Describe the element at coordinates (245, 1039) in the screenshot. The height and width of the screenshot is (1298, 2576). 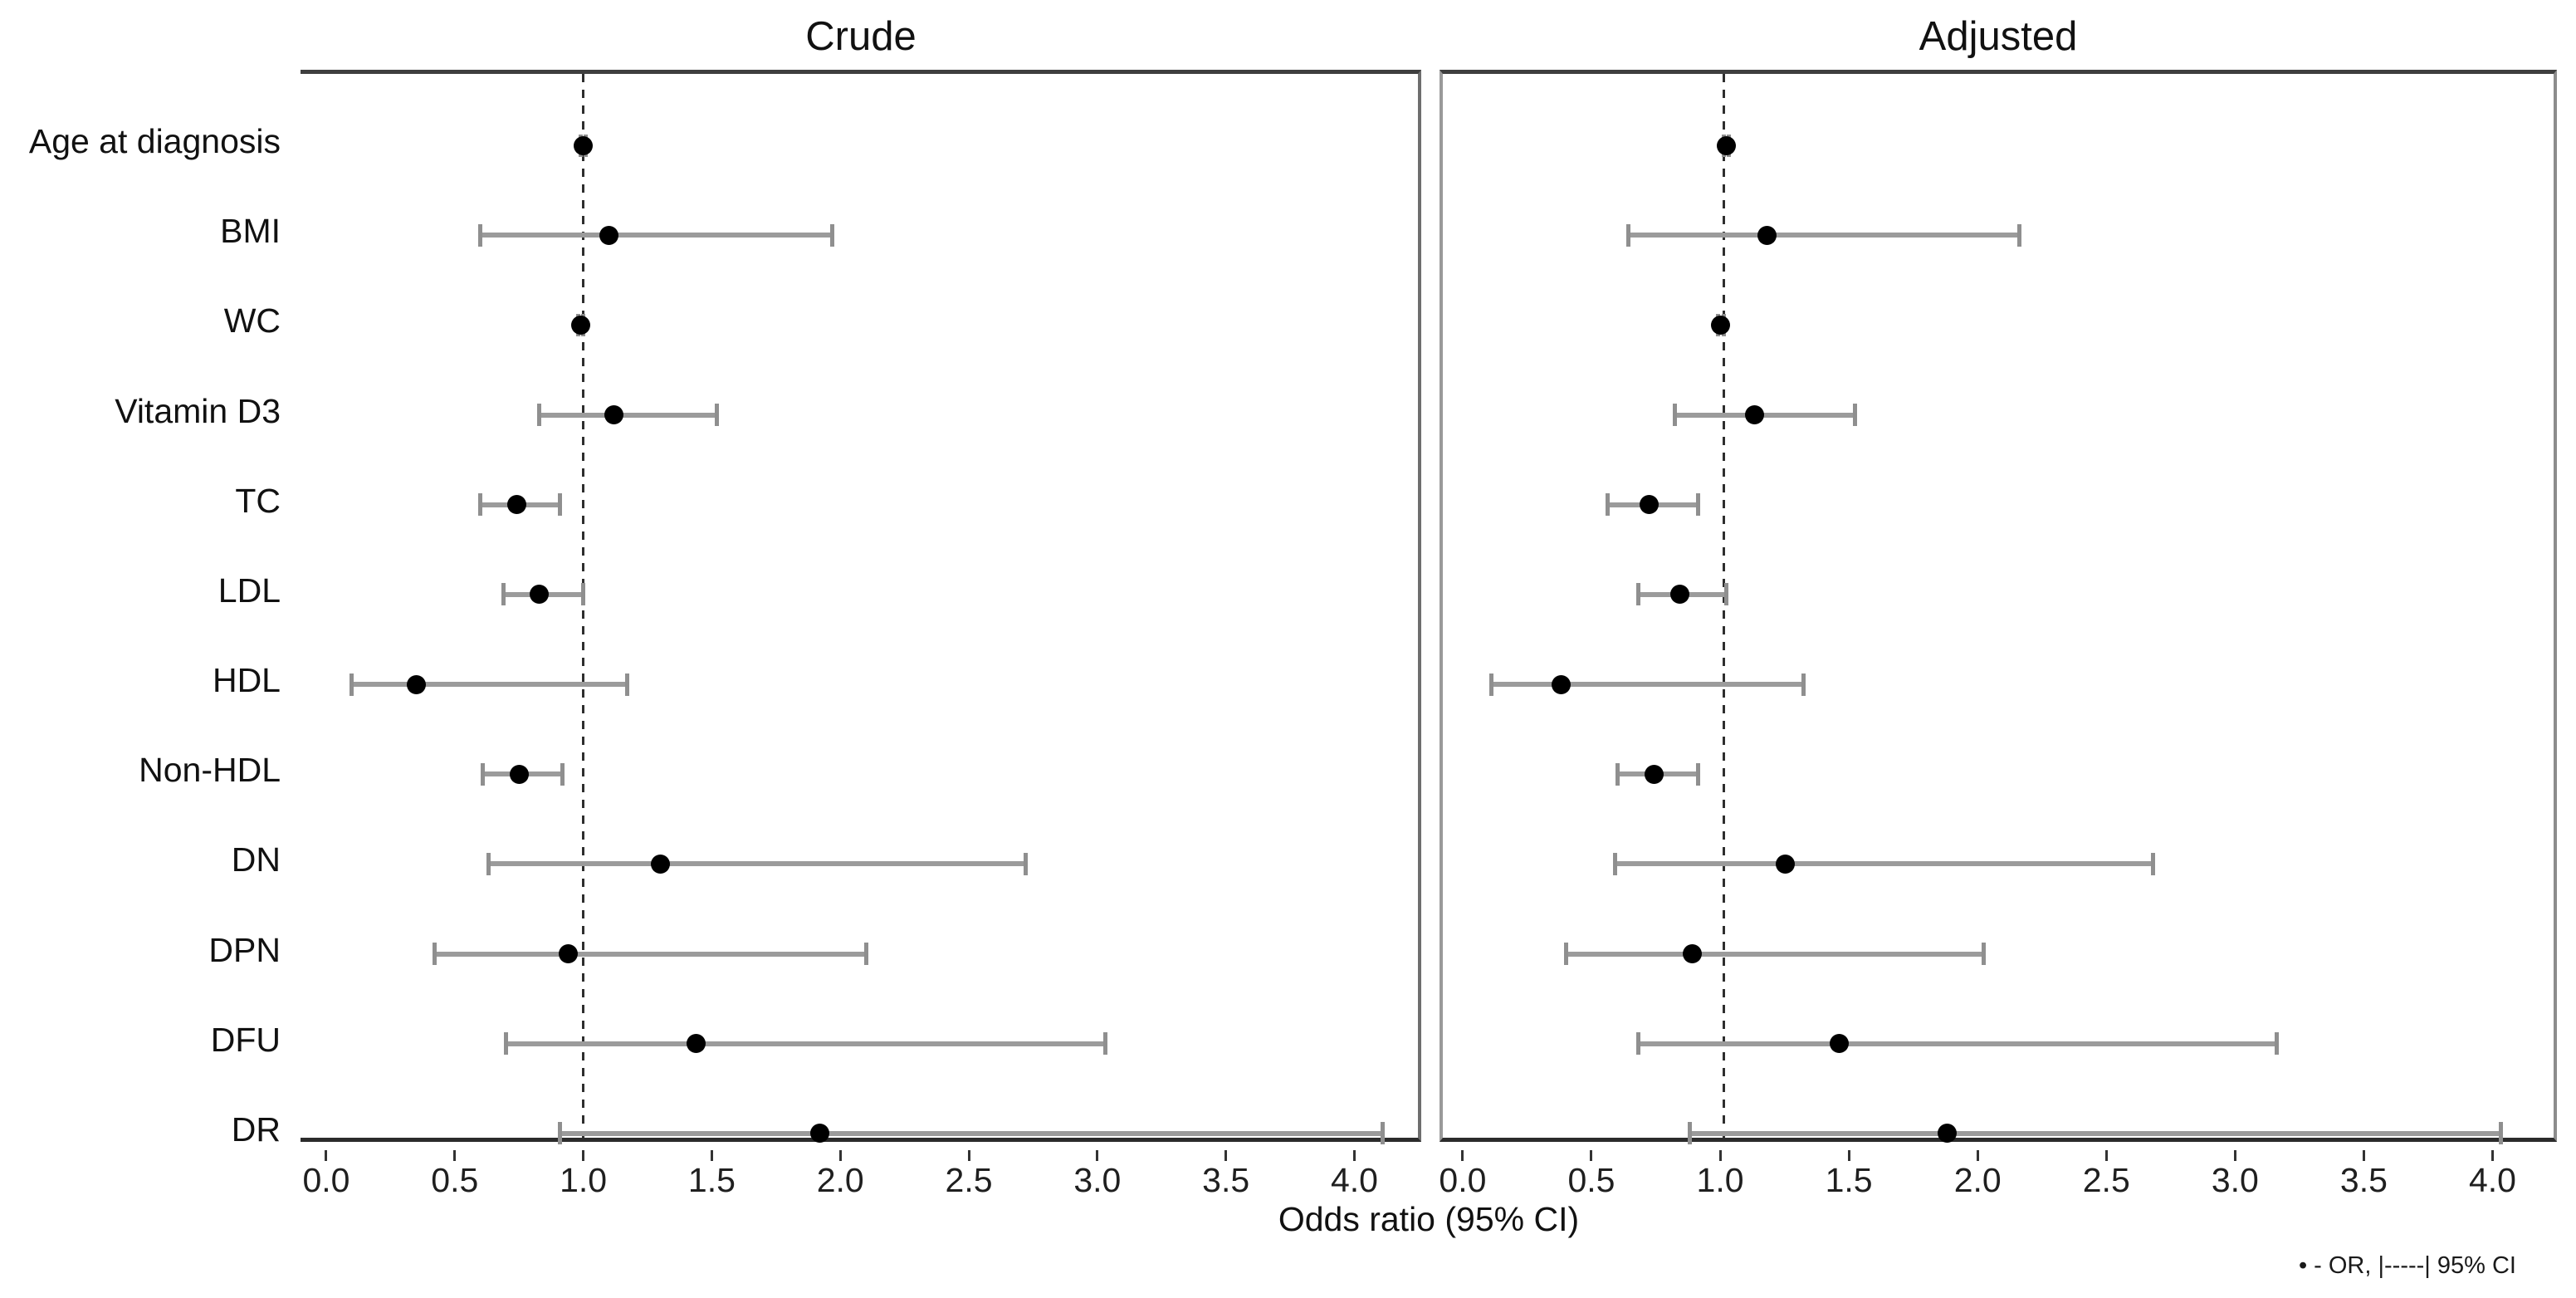
I see `y-category-label: DFU` at that location.